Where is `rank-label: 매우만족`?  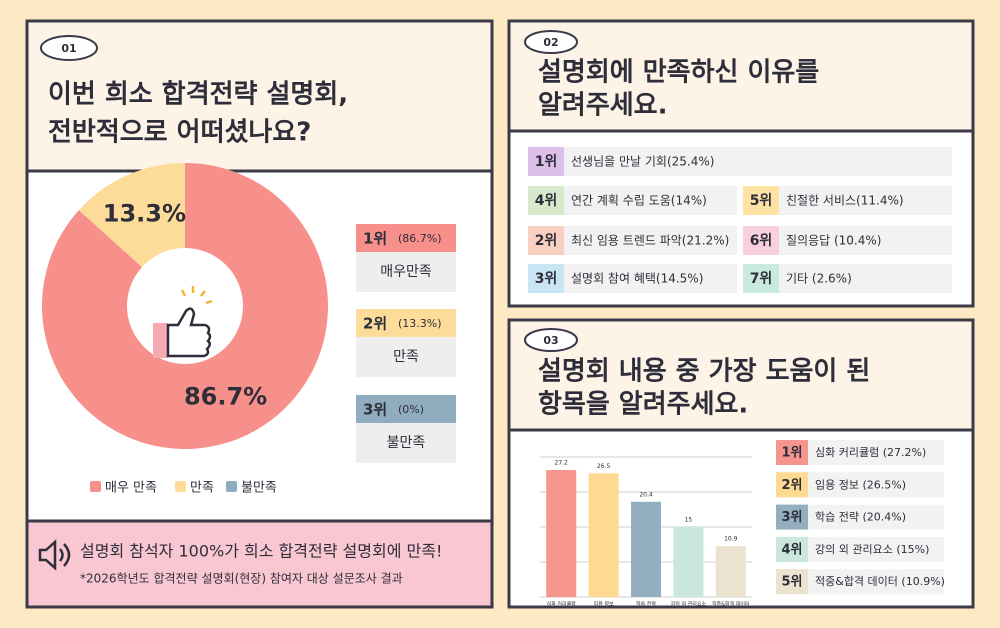
rank-label: 매우만족 is located at coordinates (406, 272).